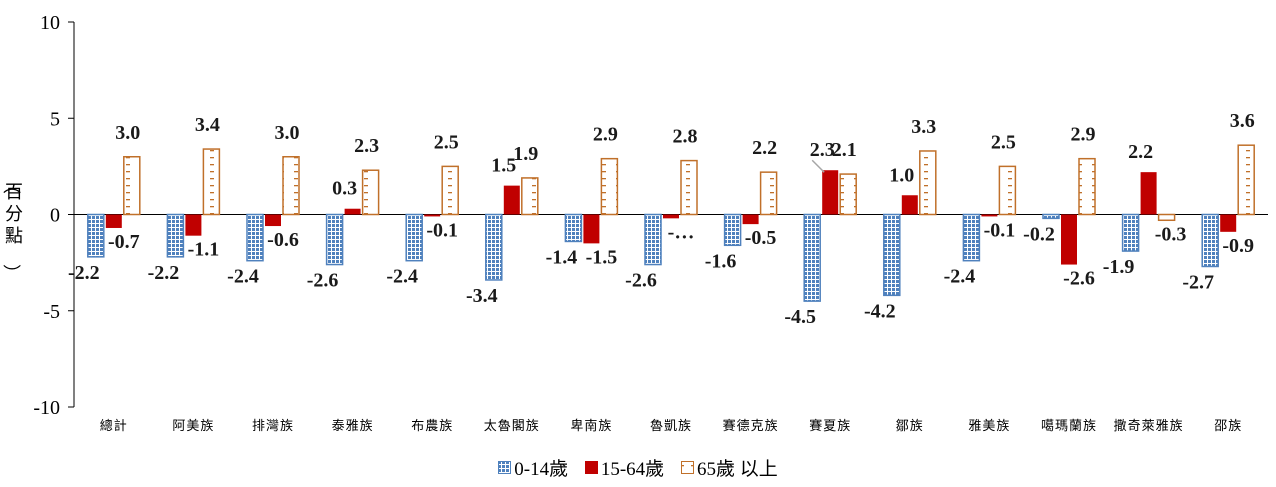 The width and height of the screenshot is (1276, 487). I want to click on y-tick-label: -5, so click(51, 312).